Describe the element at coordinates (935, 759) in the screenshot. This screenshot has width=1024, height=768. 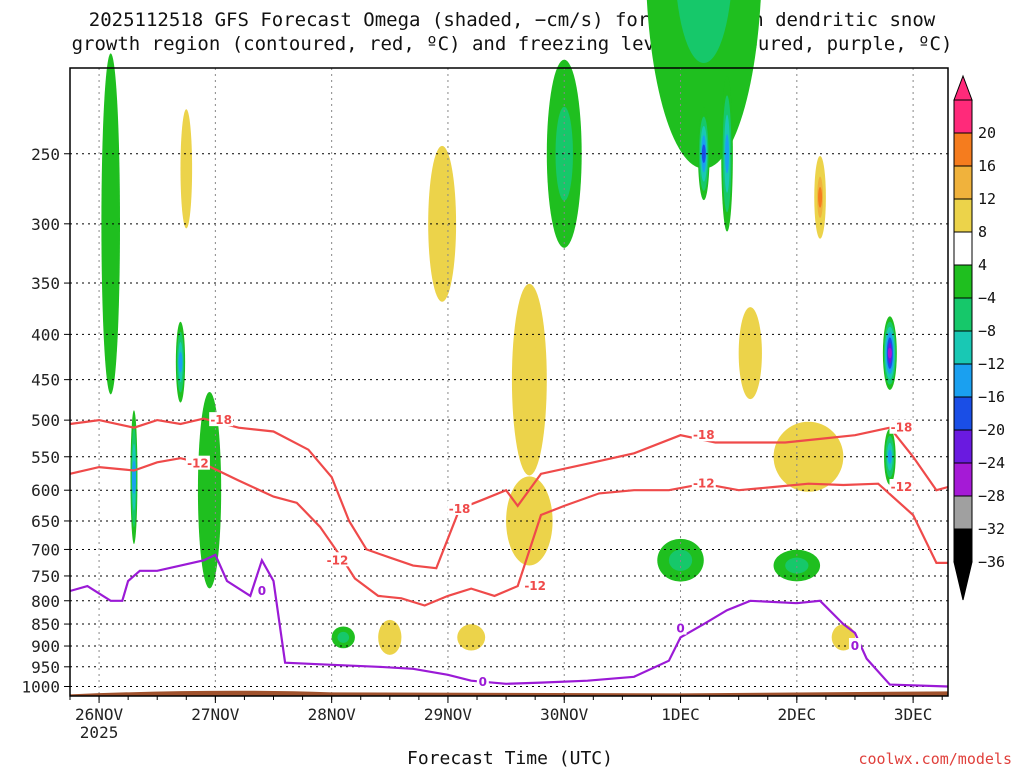
I see `credit-text: coolwx.com/models` at that location.